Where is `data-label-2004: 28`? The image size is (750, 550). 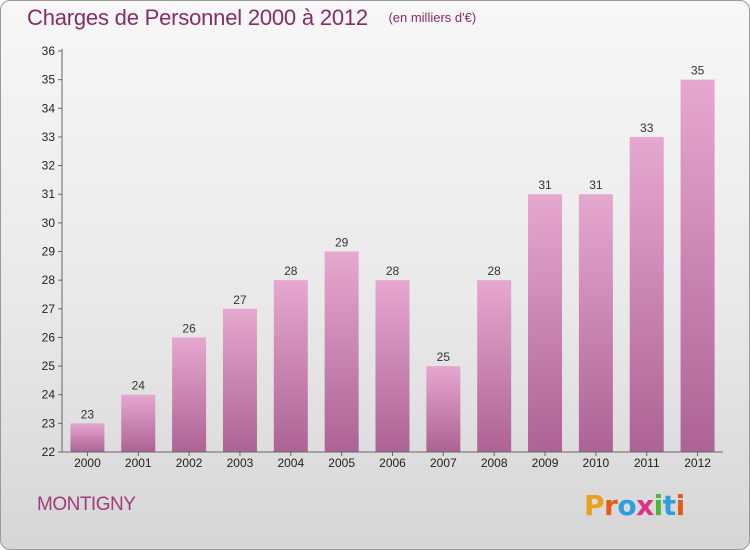
data-label-2004: 28 is located at coordinates (291, 271).